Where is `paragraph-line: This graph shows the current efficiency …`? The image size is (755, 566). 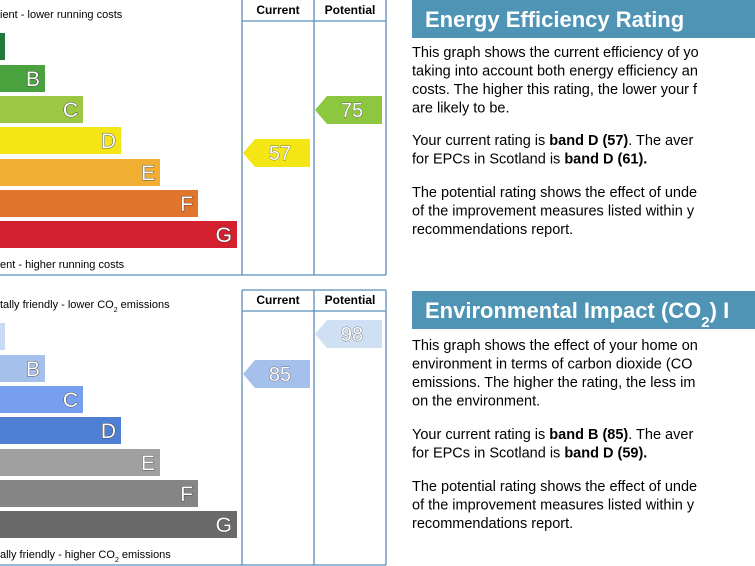
paragraph-line: This graph shows the current efficiency … is located at coordinates (555, 53).